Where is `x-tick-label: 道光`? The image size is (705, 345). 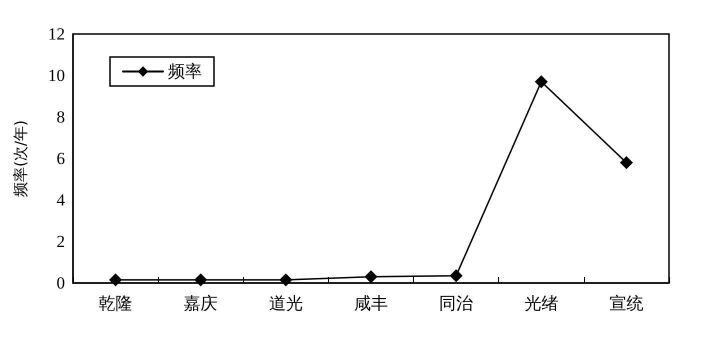 x-tick-label: 道光 is located at coordinates (285, 303).